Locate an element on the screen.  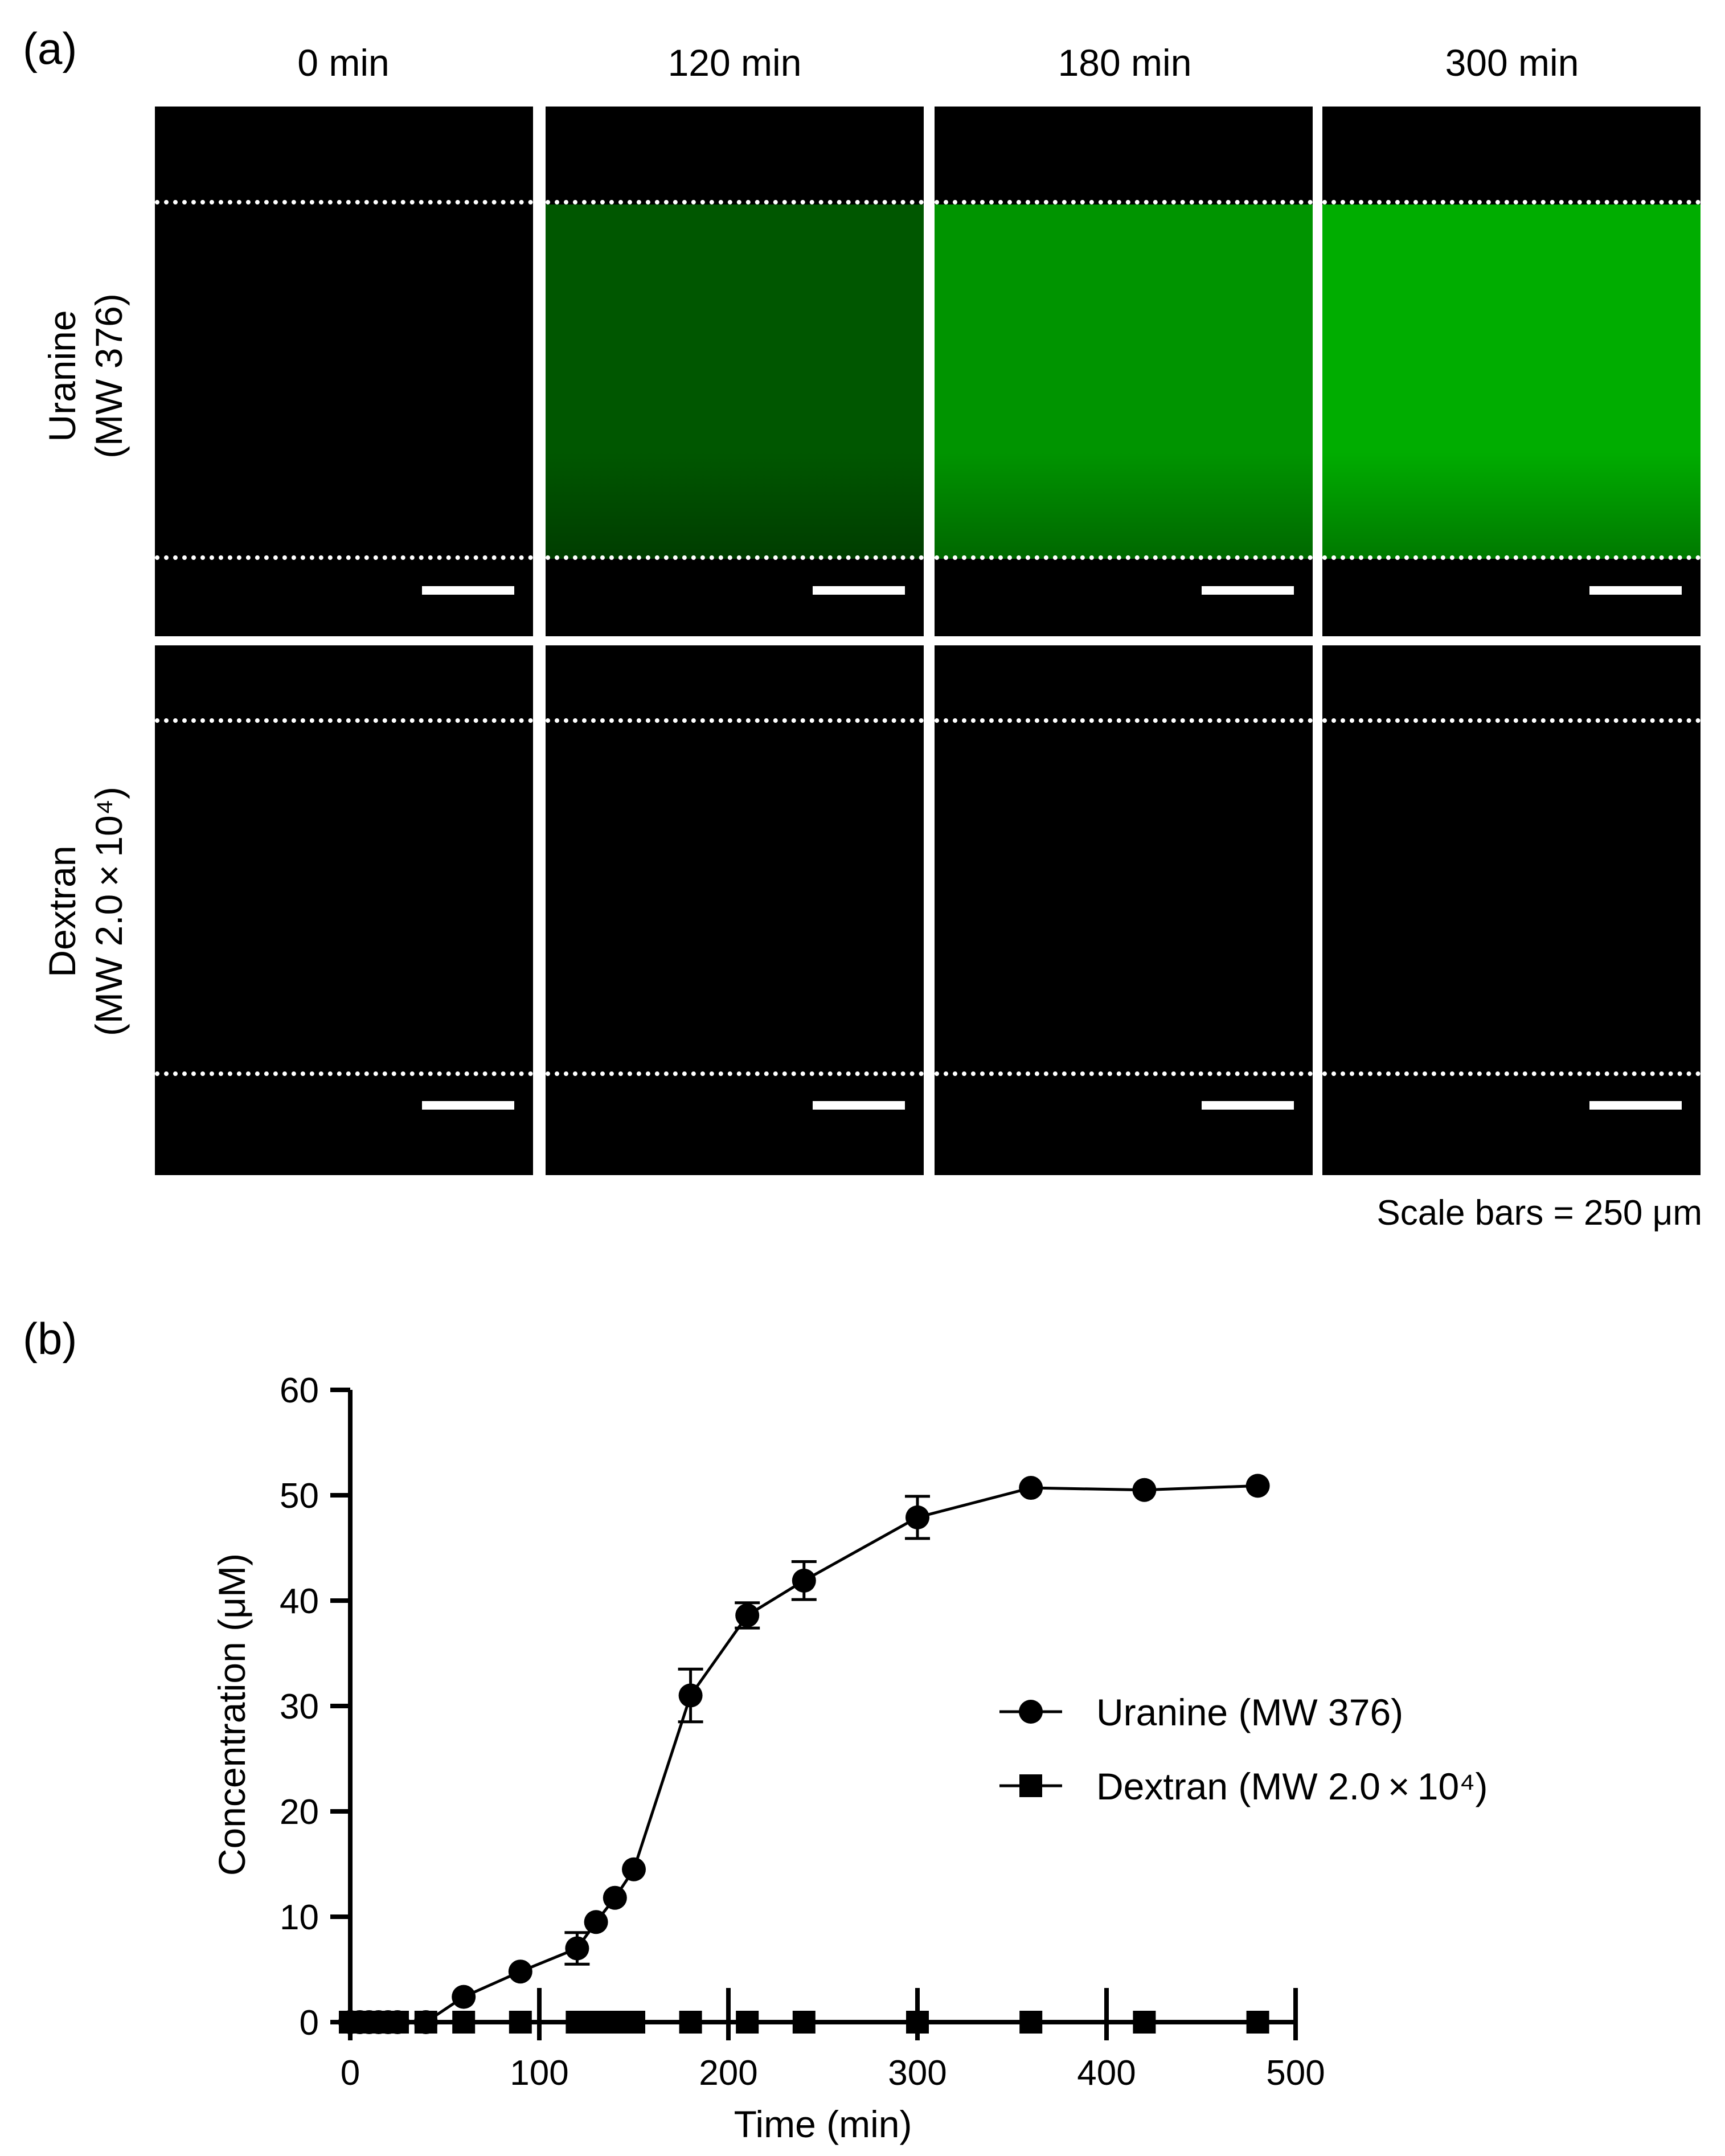
column-header-1: 120 min is located at coordinates (734, 63).